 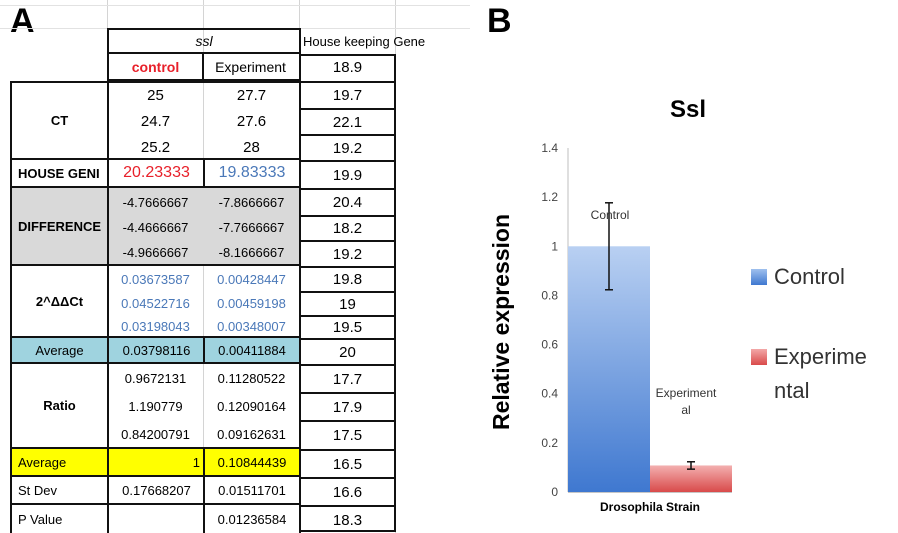 I want to click on legend-label-experimental-line1: Experime, so click(x=820, y=356).